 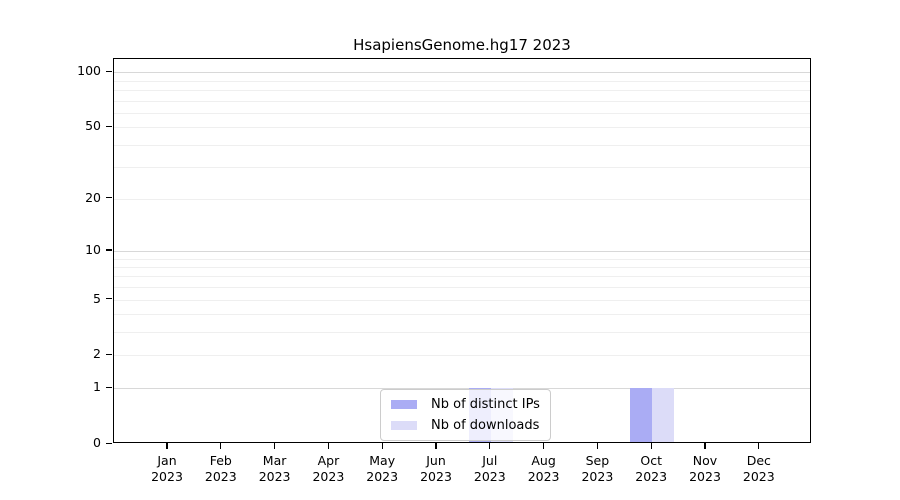 What do you see at coordinates (462, 45) in the screenshot?
I see `chart-title: HsapiensGenome.hg17 2023` at bounding box center [462, 45].